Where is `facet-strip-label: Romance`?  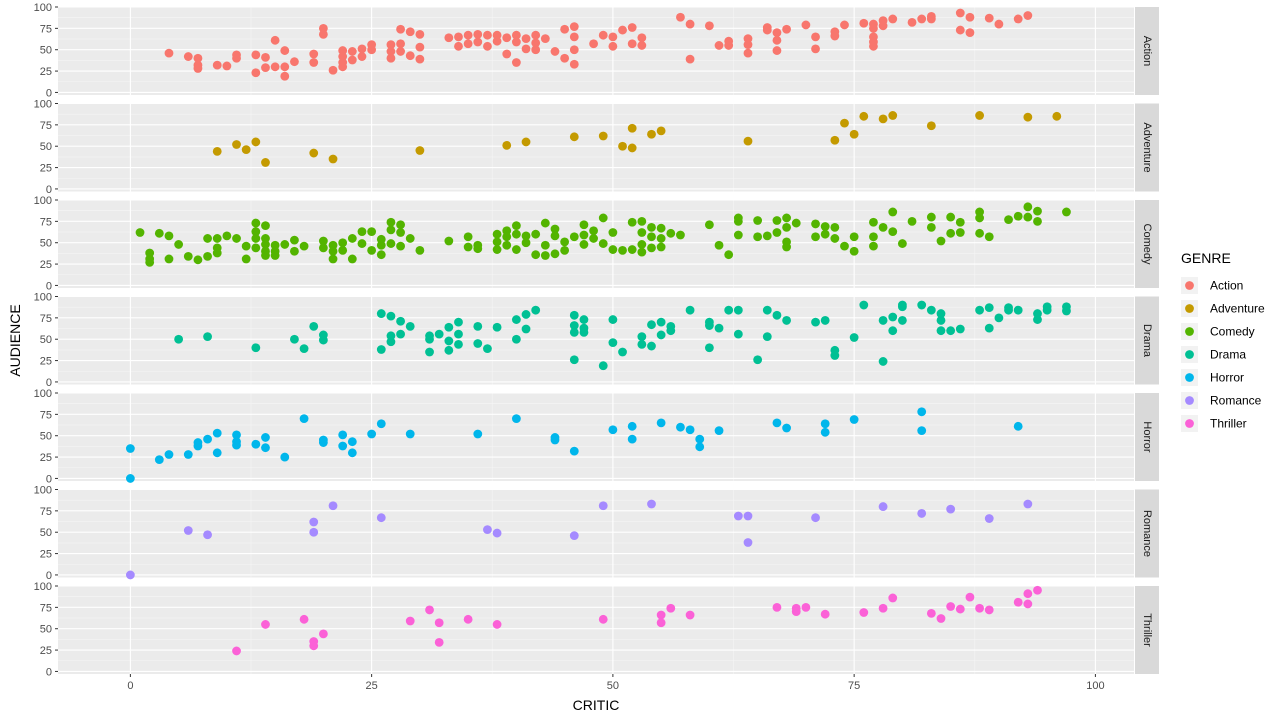 facet-strip-label: Romance is located at coordinates (1147, 533).